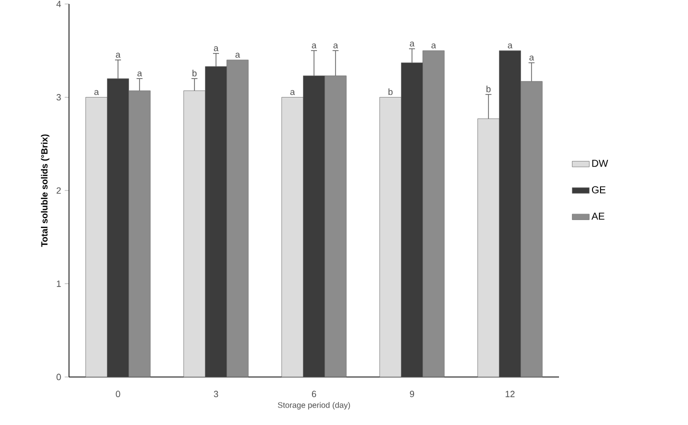 Image resolution: width=688 pixels, height=425 pixels. Describe the element at coordinates (58, 4) in the screenshot. I see `y-tick-label: 4` at that location.